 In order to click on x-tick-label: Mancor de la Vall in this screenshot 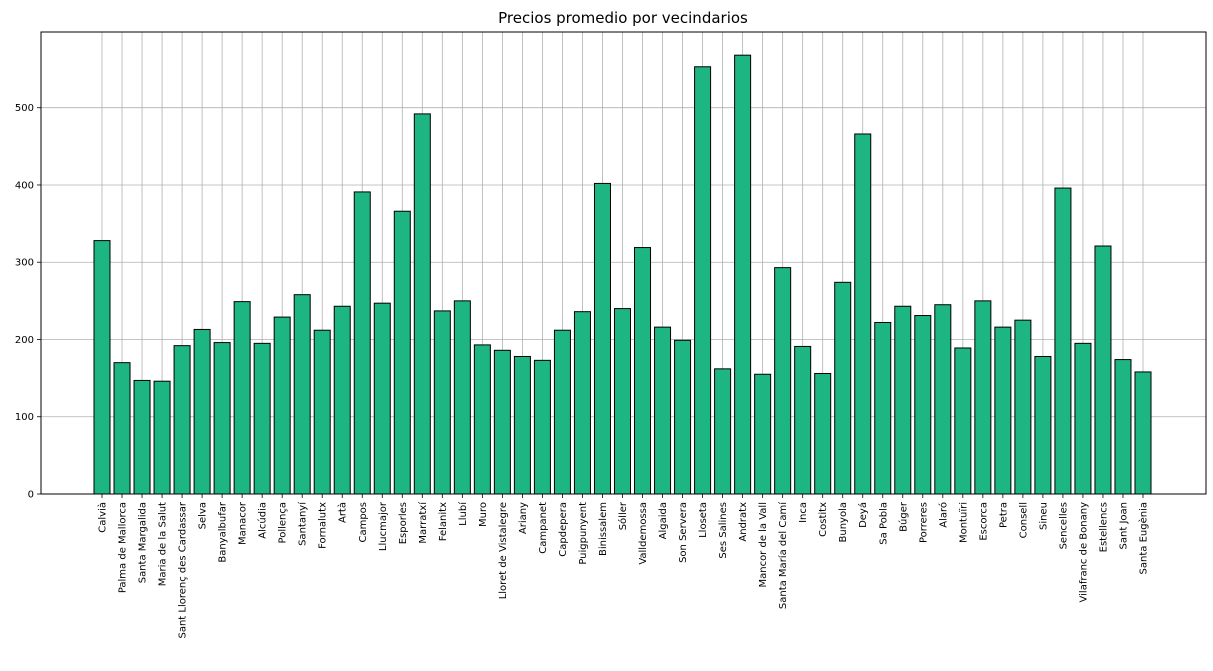, I will do `click(763, 545)`.